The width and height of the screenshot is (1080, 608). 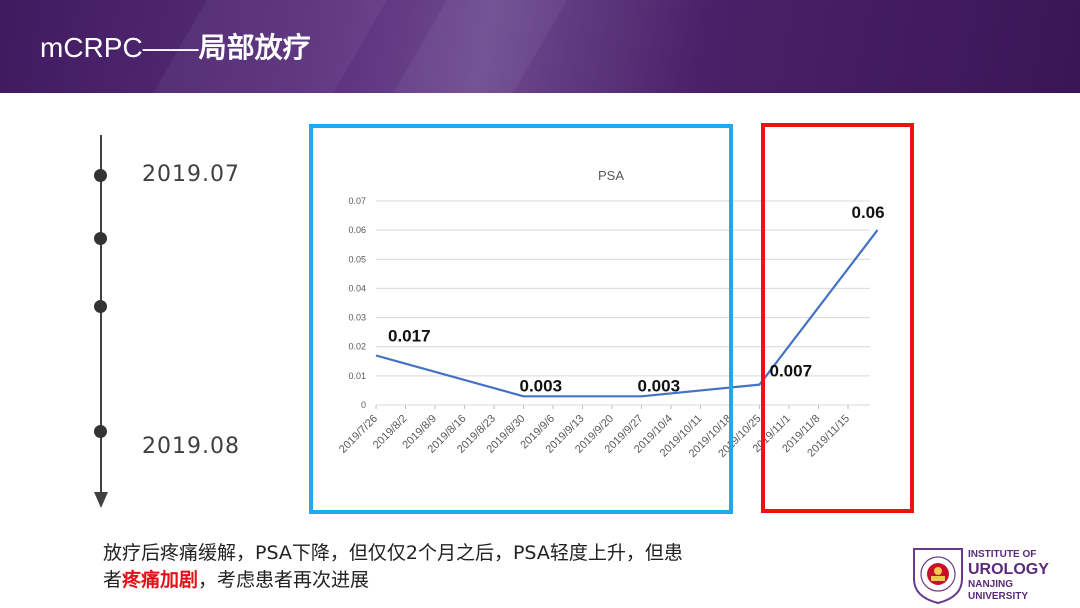 I want to click on title-main: 局部放疗, so click(x=254, y=47).